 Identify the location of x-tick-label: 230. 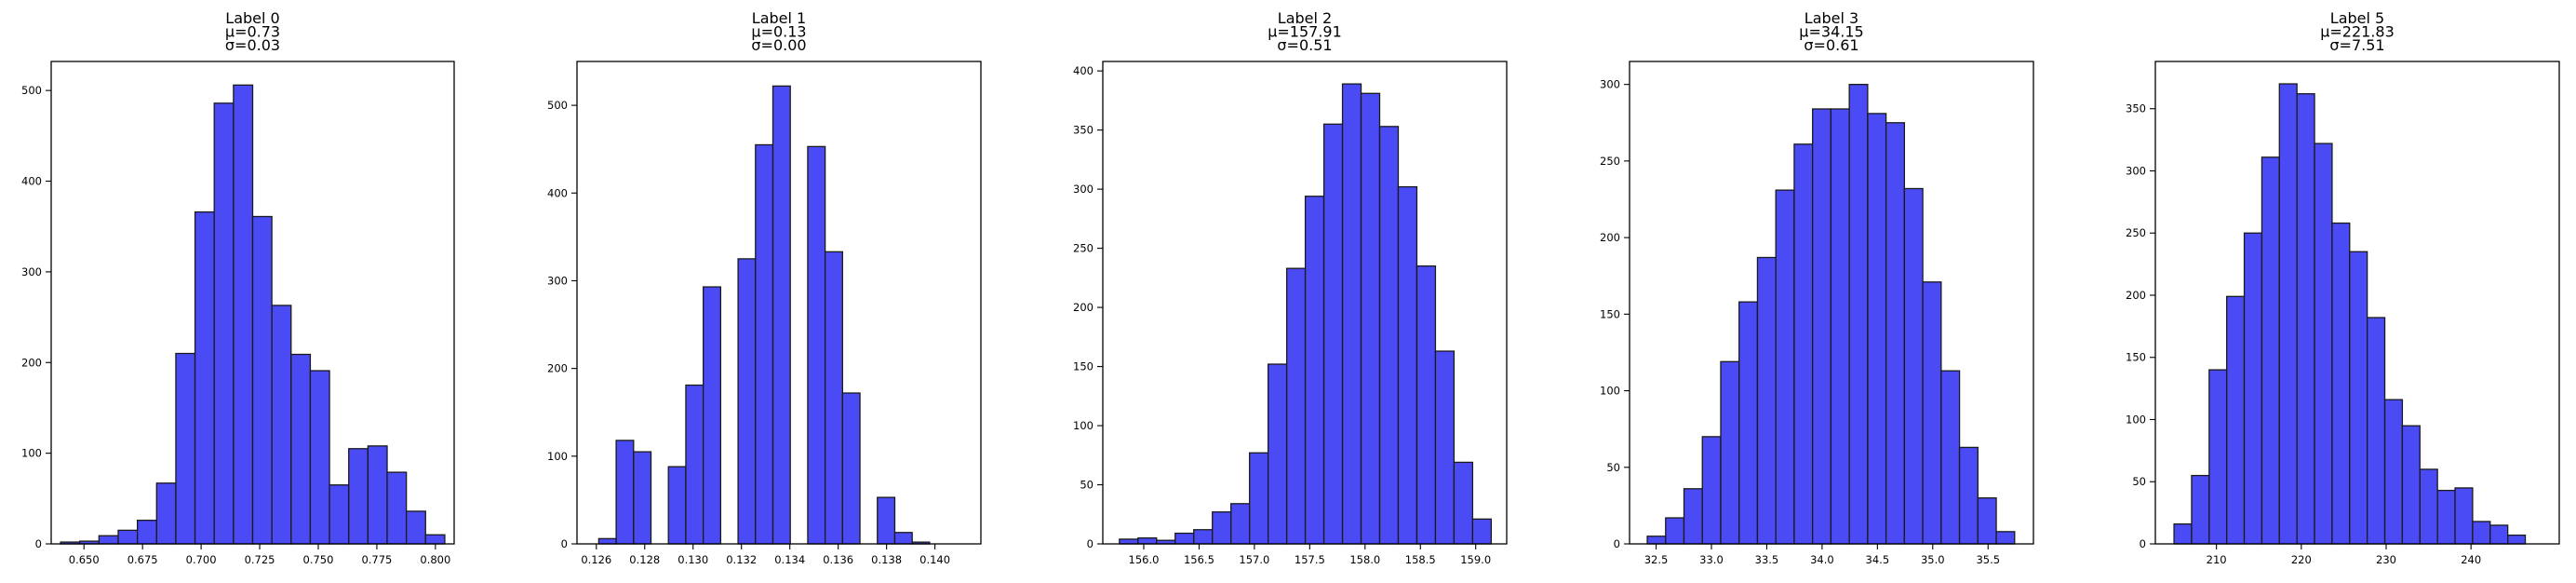
(2386, 560).